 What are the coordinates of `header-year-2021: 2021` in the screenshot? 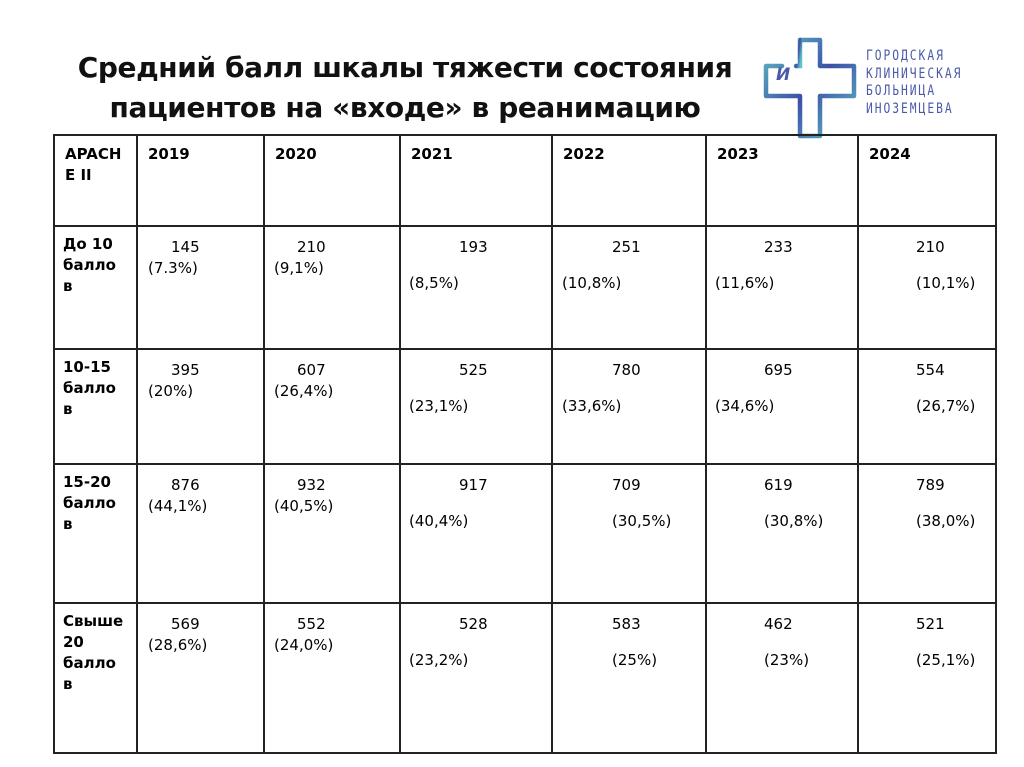 It's located at (476, 180).